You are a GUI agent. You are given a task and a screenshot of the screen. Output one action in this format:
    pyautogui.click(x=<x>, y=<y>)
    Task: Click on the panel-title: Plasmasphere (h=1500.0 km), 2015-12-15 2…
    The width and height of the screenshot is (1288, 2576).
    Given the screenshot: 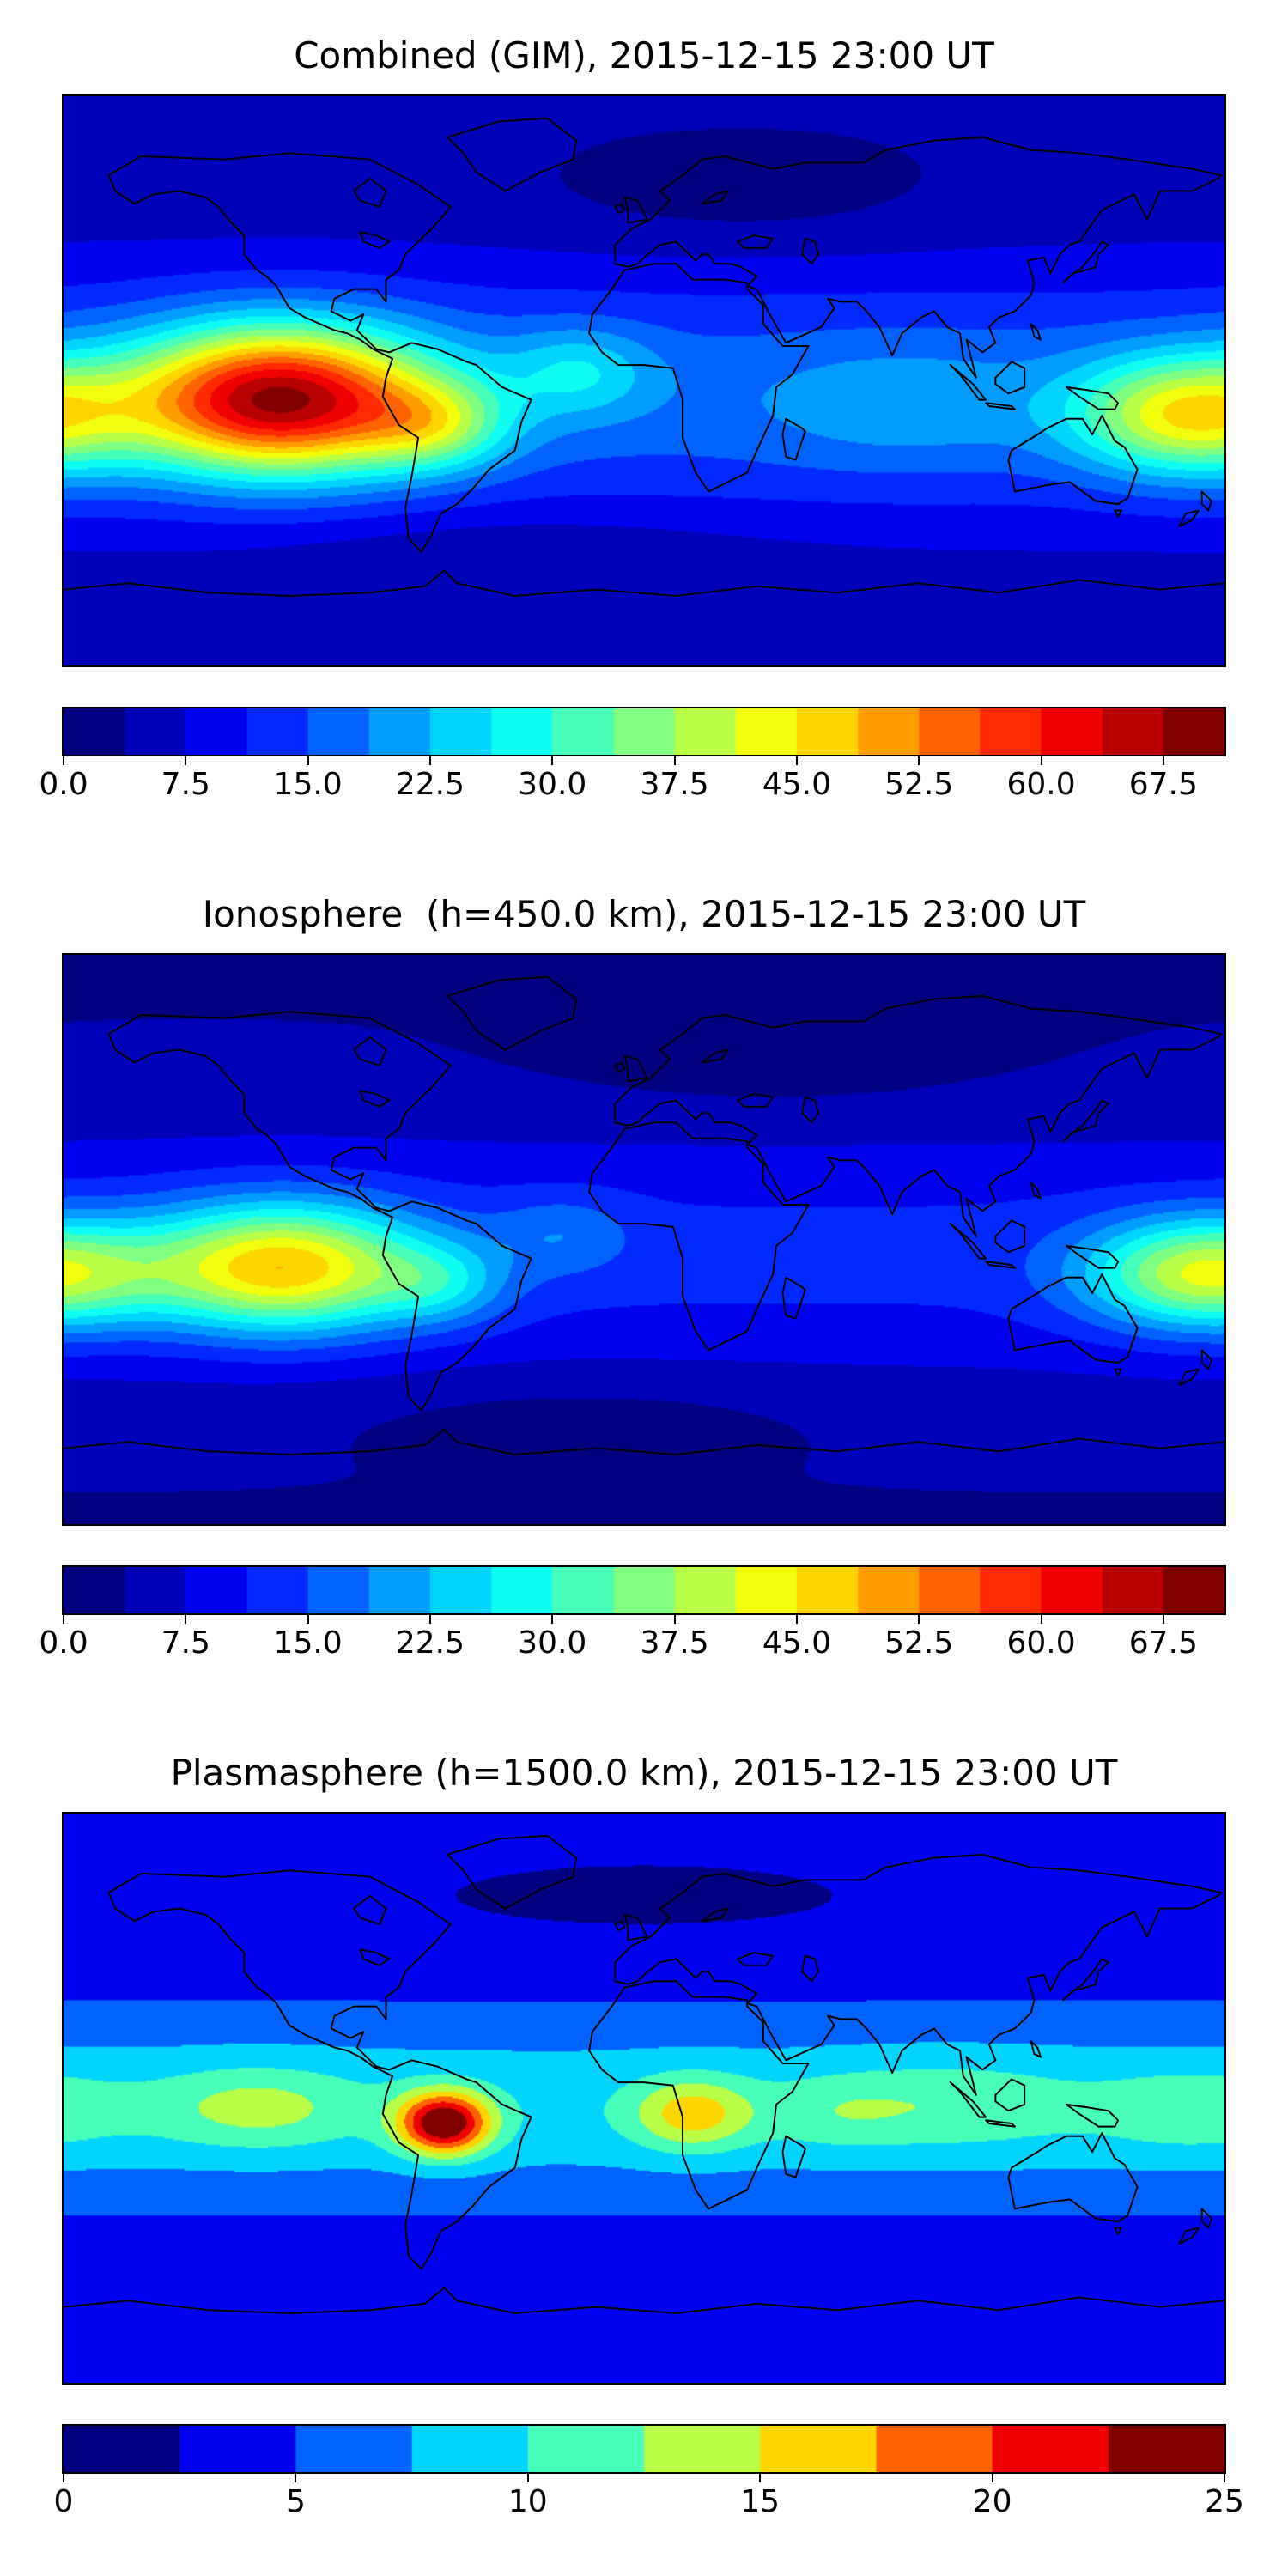 What is the action you would take?
    pyautogui.click(x=644, y=1773)
    